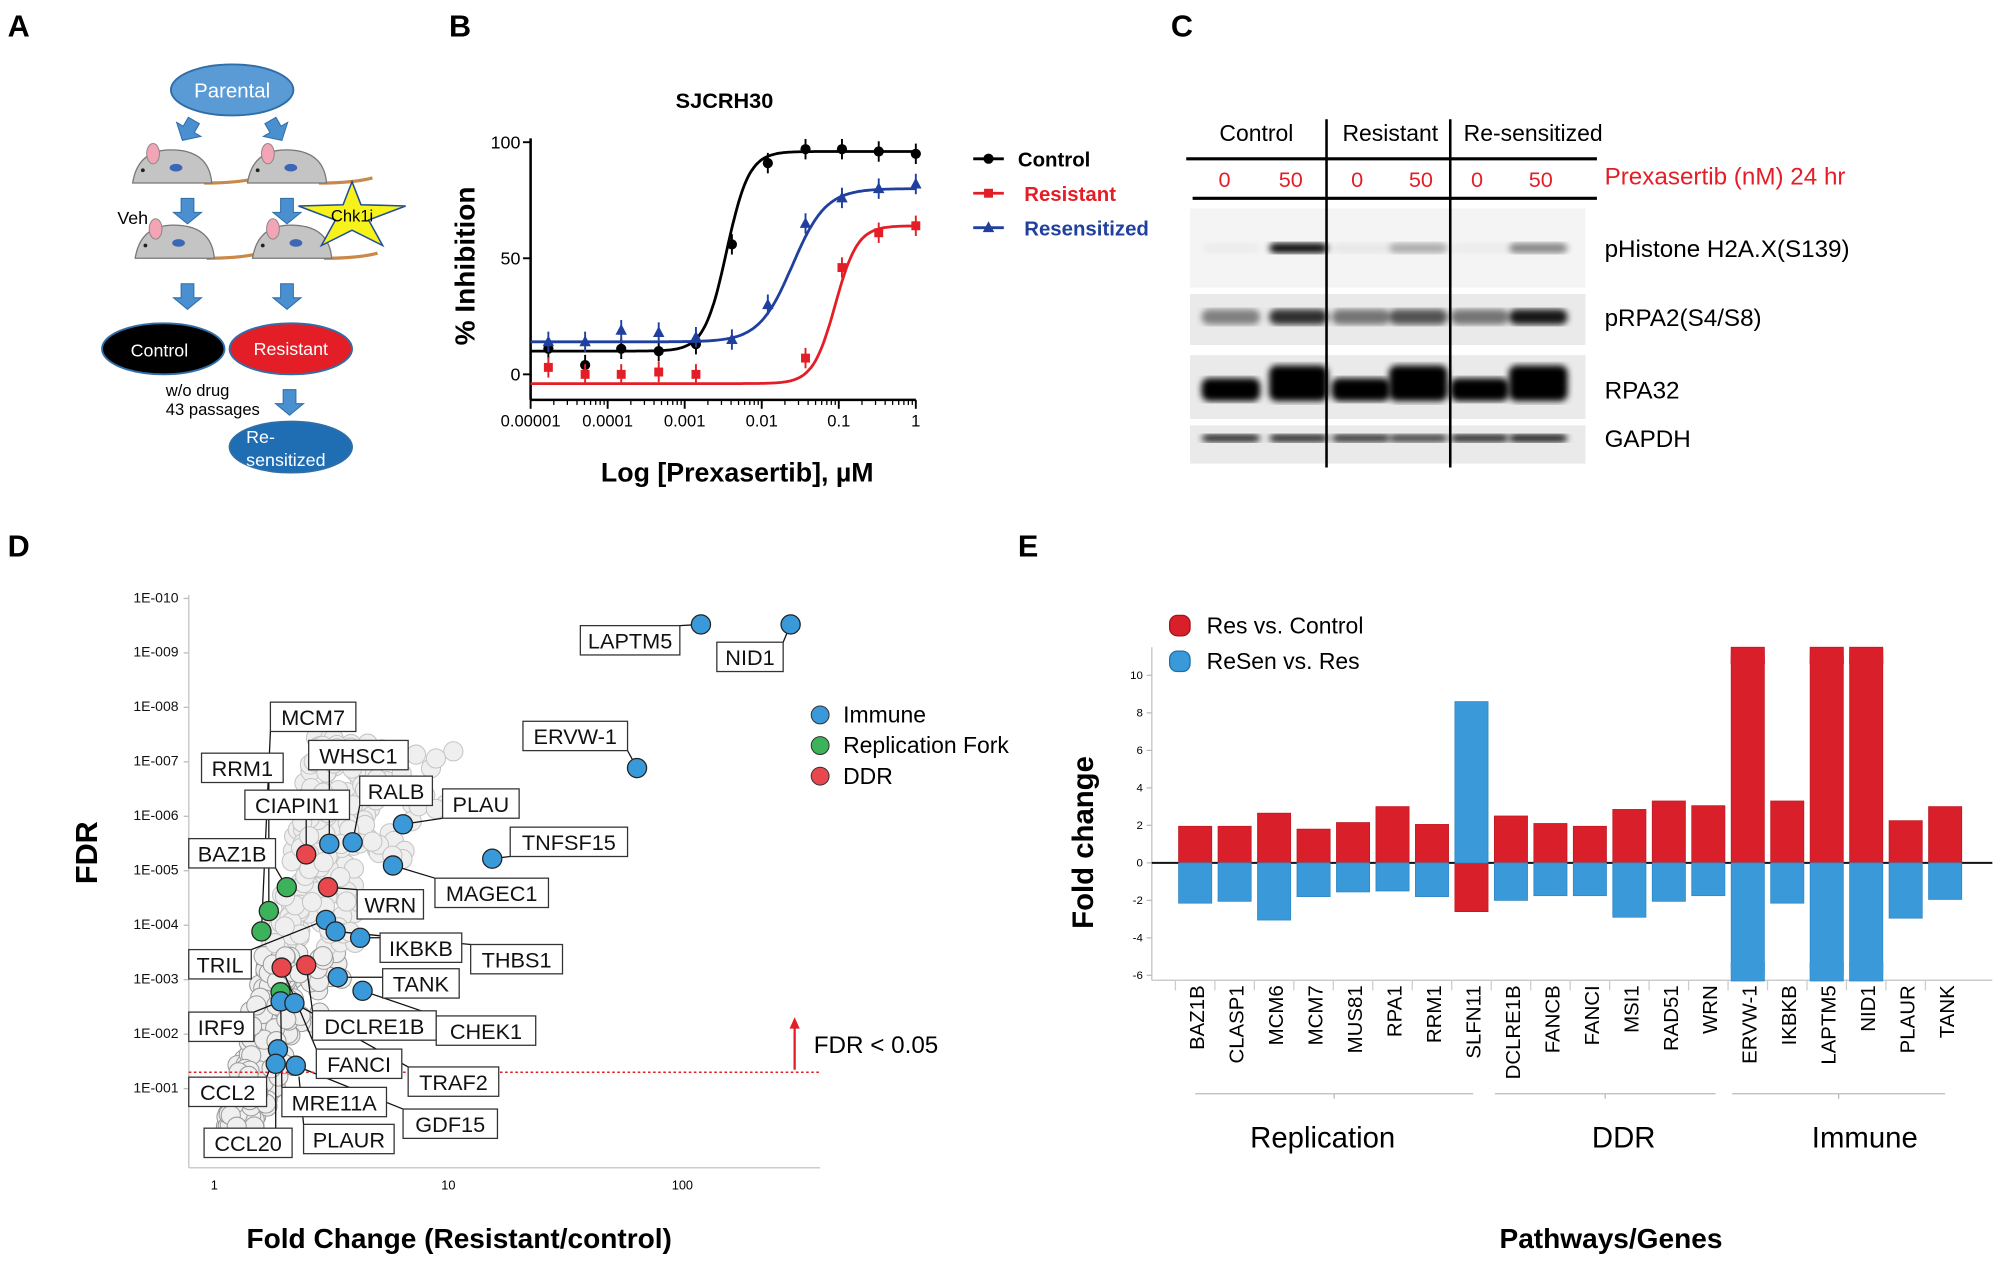 The width and height of the screenshot is (2000, 1264). I want to click on category-label: MUS81, so click(1356, 1019).